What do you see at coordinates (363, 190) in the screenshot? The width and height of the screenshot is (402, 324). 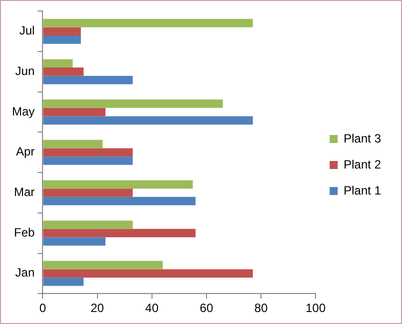 I see `legend-label: Plant 1` at bounding box center [363, 190].